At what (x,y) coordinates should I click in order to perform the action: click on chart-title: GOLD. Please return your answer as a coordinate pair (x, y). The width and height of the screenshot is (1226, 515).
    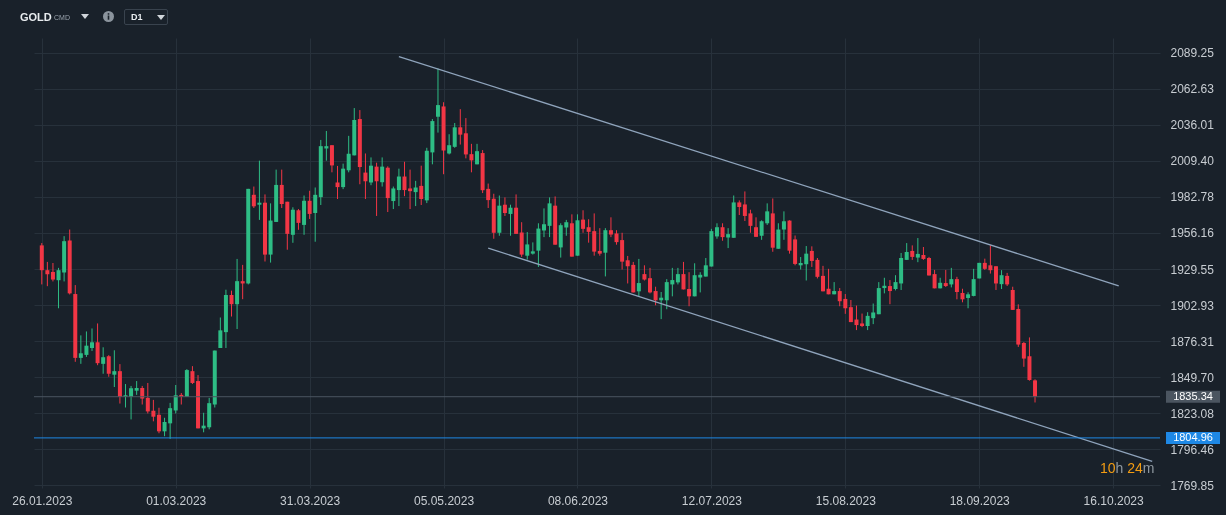
    Looking at the image, I should click on (36, 17).